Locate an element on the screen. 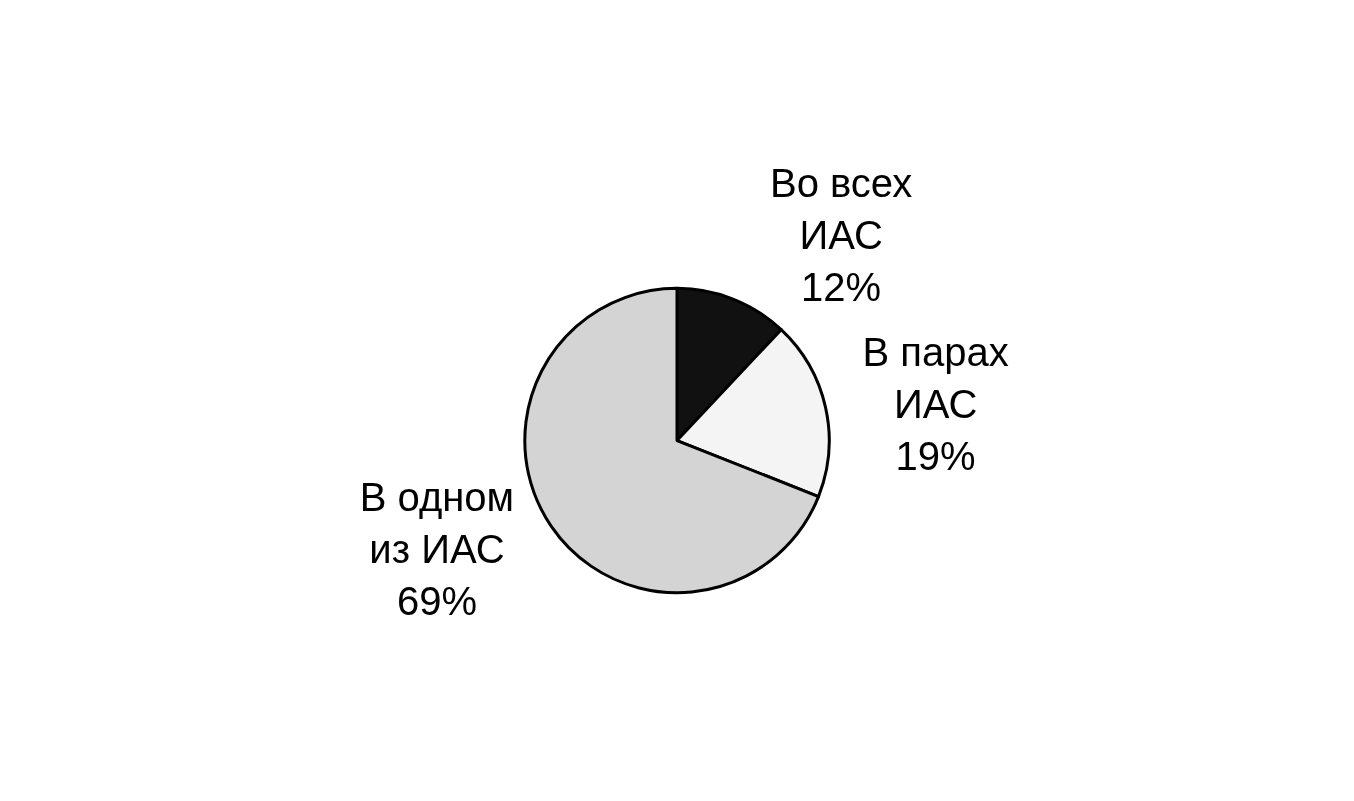 This screenshot has width=1354, height=801. slice-label: В парах ИАС is located at coordinates (935, 377).